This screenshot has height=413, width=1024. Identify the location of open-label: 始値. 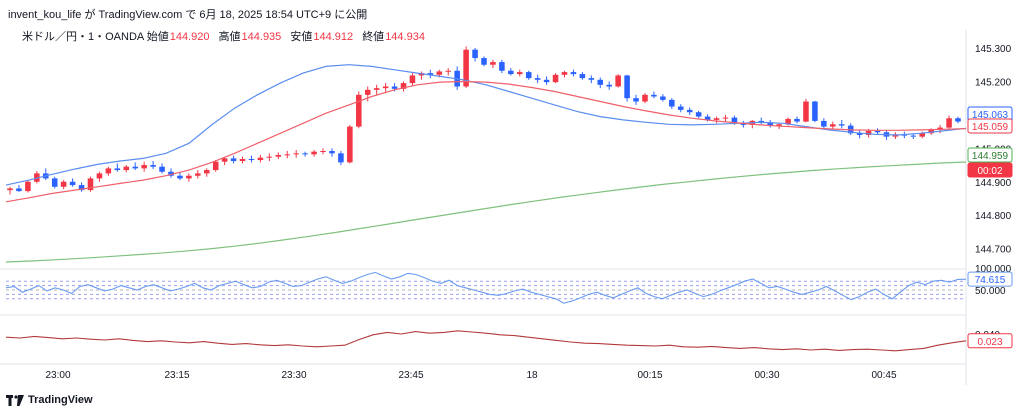
(157, 37).